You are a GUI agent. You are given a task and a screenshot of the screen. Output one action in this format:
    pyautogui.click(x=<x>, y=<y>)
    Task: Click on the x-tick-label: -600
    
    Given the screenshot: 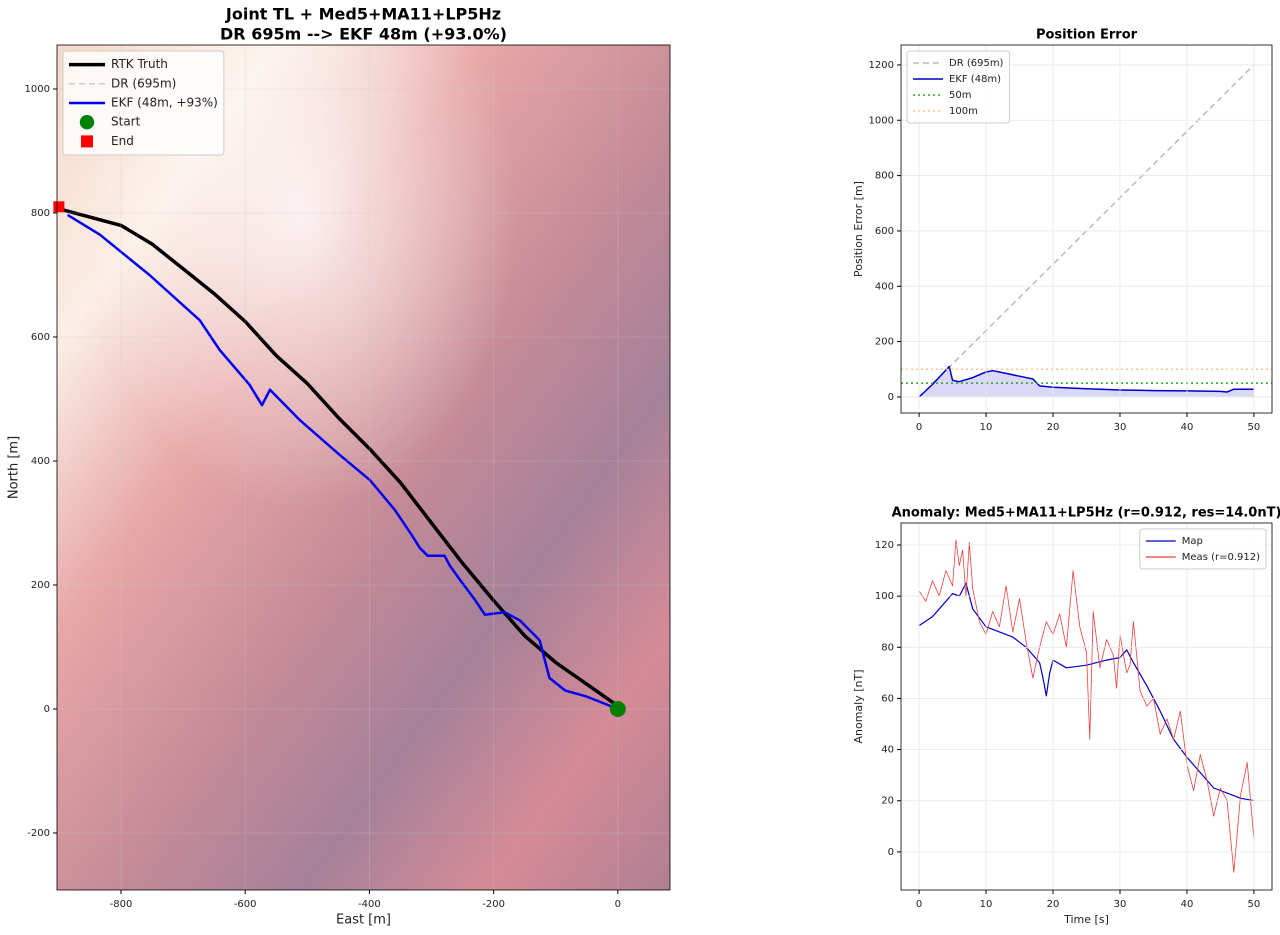 What is the action you would take?
    pyautogui.click(x=245, y=904)
    